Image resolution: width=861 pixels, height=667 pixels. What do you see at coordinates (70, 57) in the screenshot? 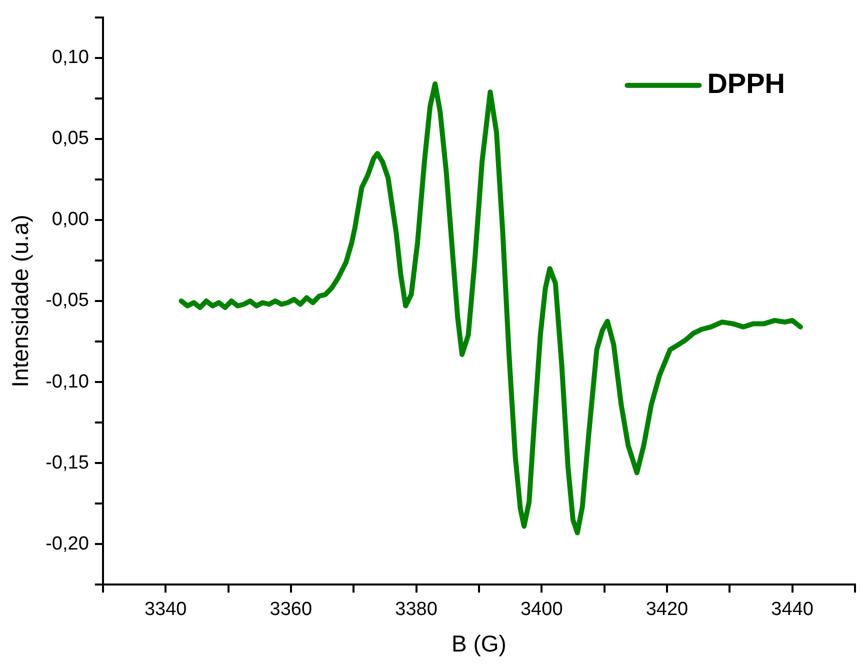
I see `y-tick-label: 0,10` at bounding box center [70, 57].